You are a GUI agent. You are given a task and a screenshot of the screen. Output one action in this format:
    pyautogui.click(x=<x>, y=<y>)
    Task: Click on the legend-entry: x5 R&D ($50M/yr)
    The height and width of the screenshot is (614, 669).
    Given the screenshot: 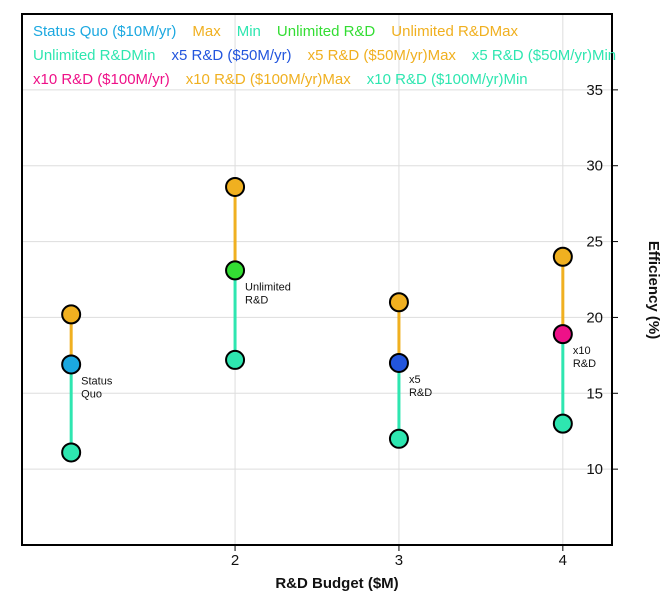 What is the action you would take?
    pyautogui.click(x=232, y=55)
    